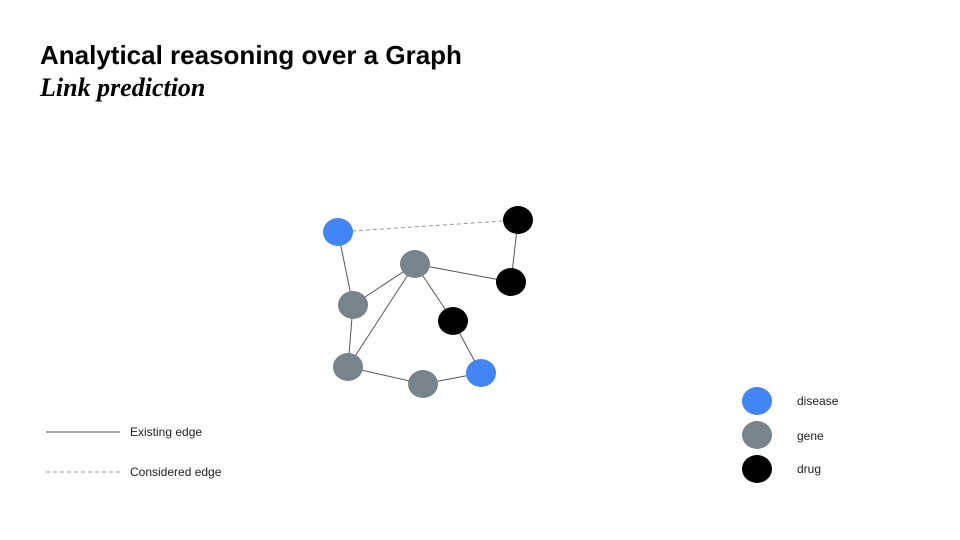 Image resolution: width=960 pixels, height=540 pixels. I want to click on gene-legend-swatch, so click(757, 435).